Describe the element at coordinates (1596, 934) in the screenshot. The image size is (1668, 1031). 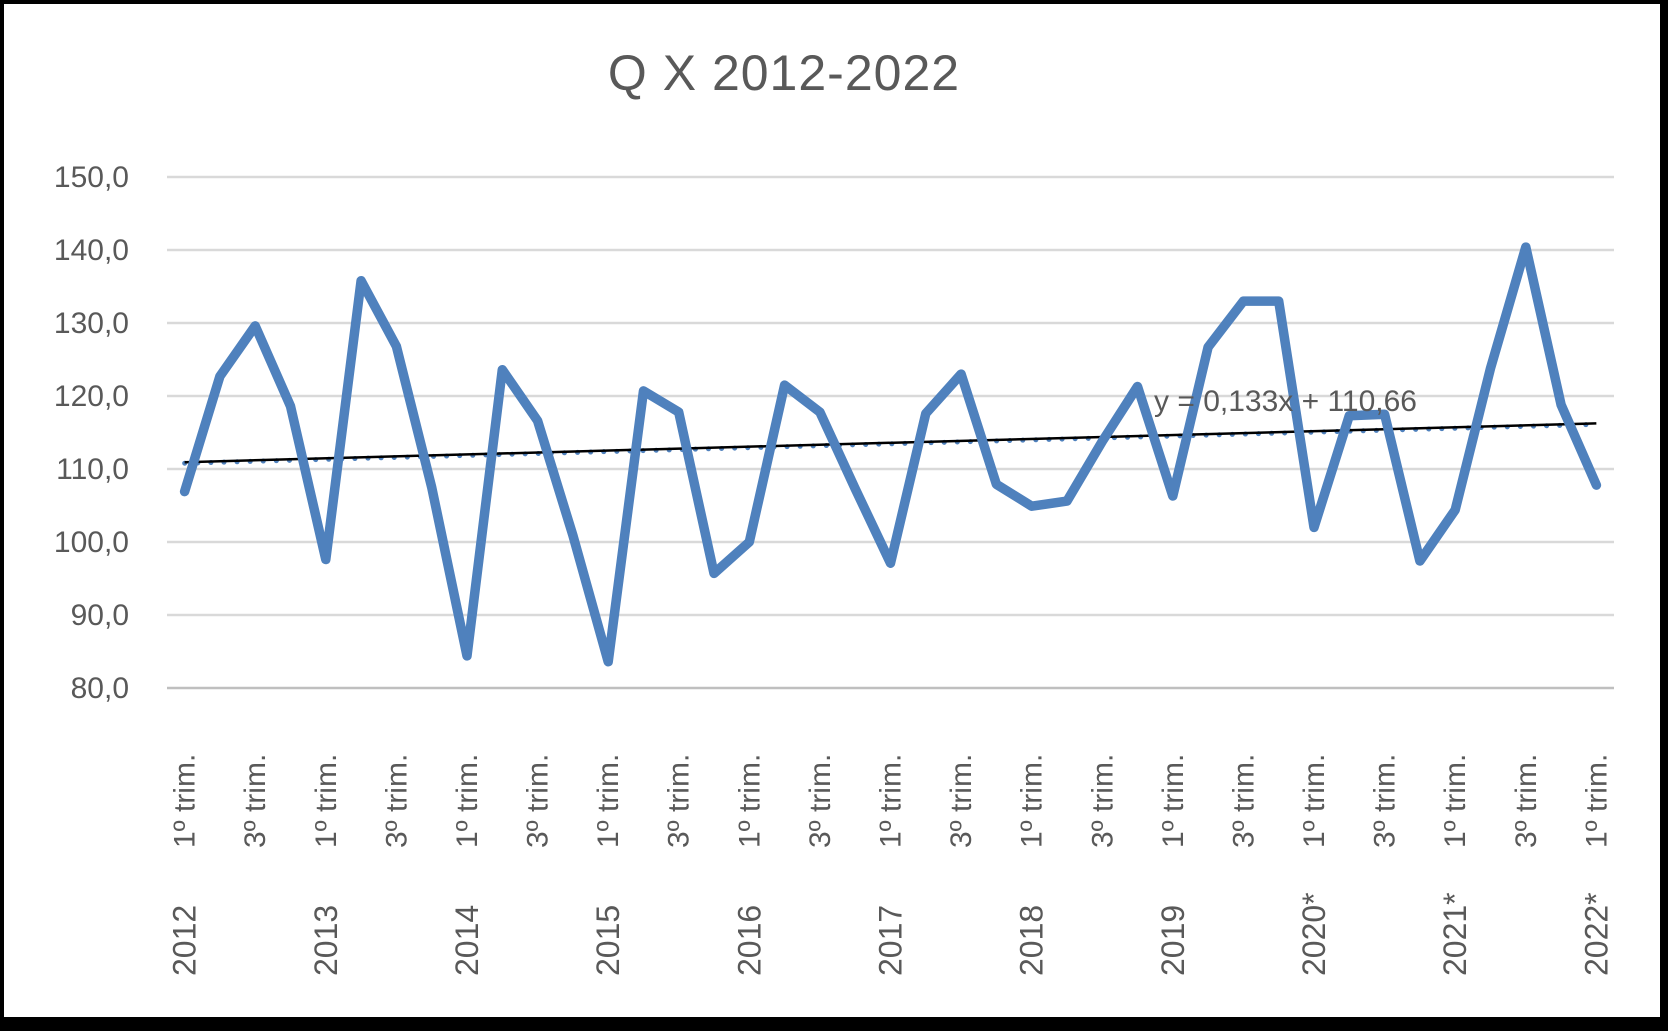
I see `year-label: 2022*` at that location.